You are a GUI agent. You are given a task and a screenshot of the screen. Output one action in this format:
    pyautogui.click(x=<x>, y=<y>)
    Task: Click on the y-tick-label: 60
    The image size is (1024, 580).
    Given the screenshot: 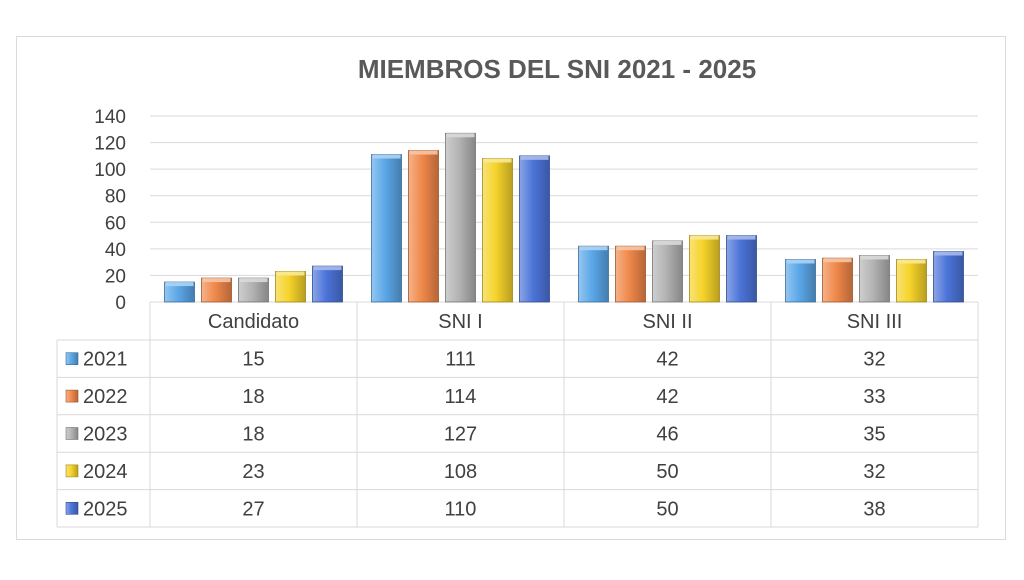 What is the action you would take?
    pyautogui.click(x=115, y=223)
    